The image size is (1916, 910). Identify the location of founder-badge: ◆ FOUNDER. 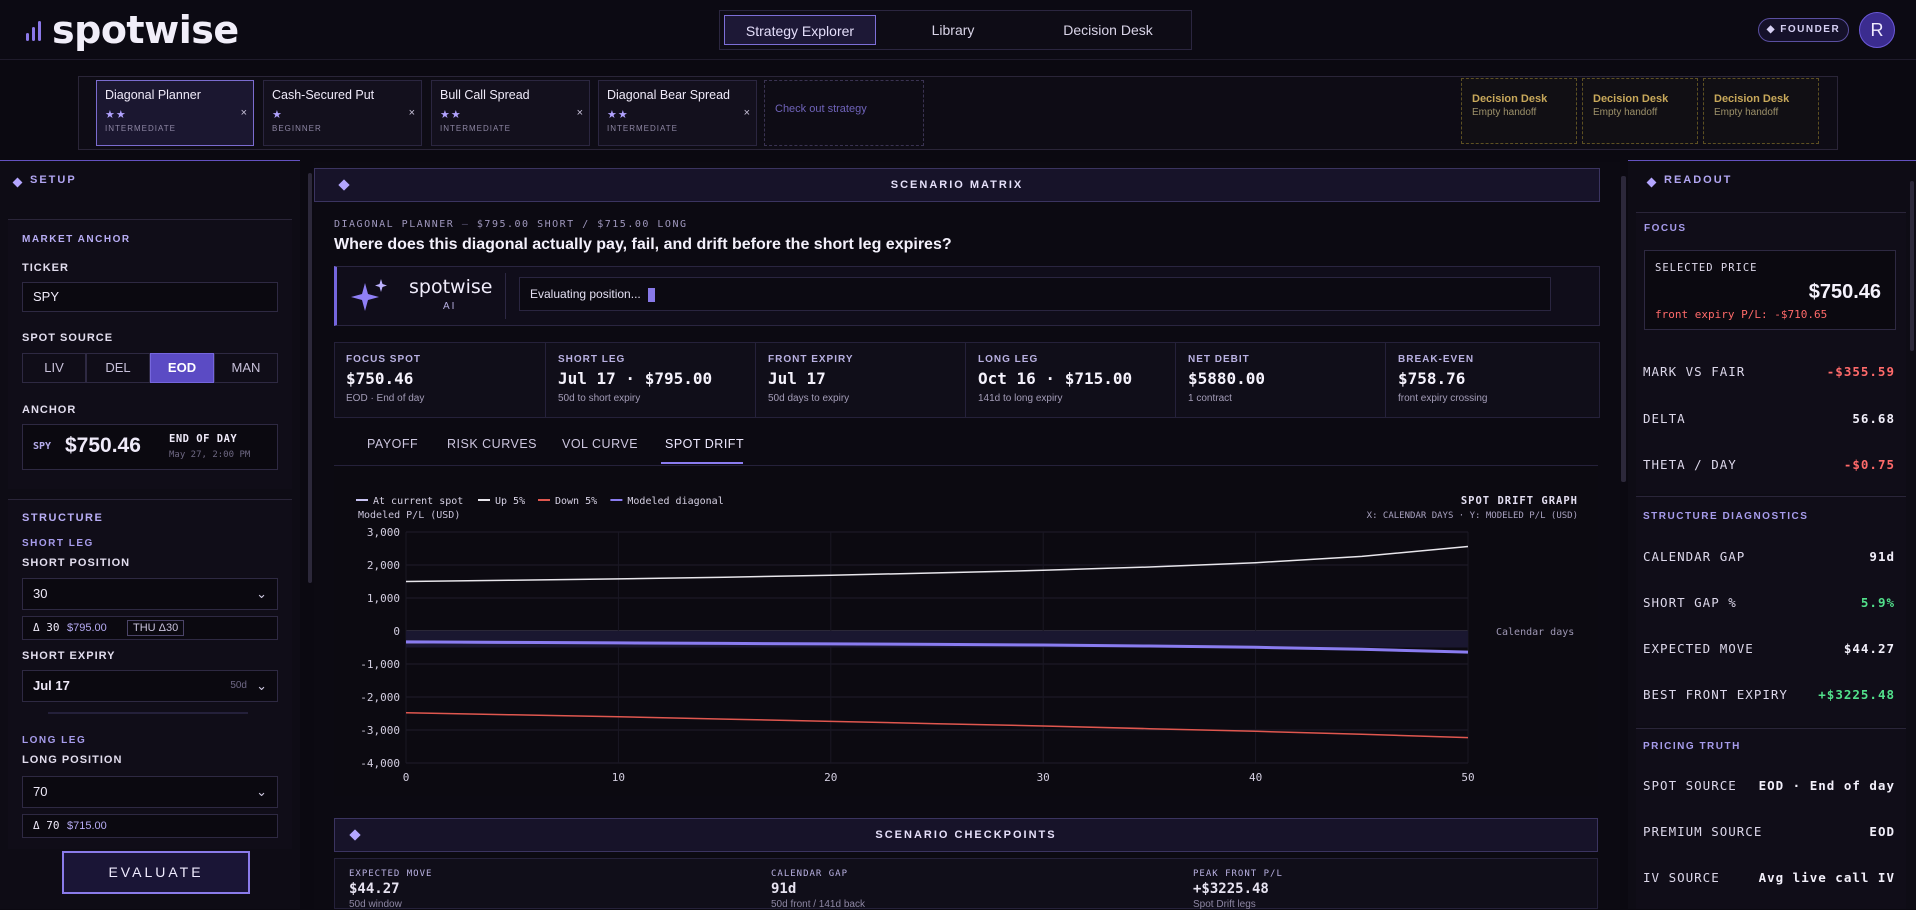
(1803, 30).